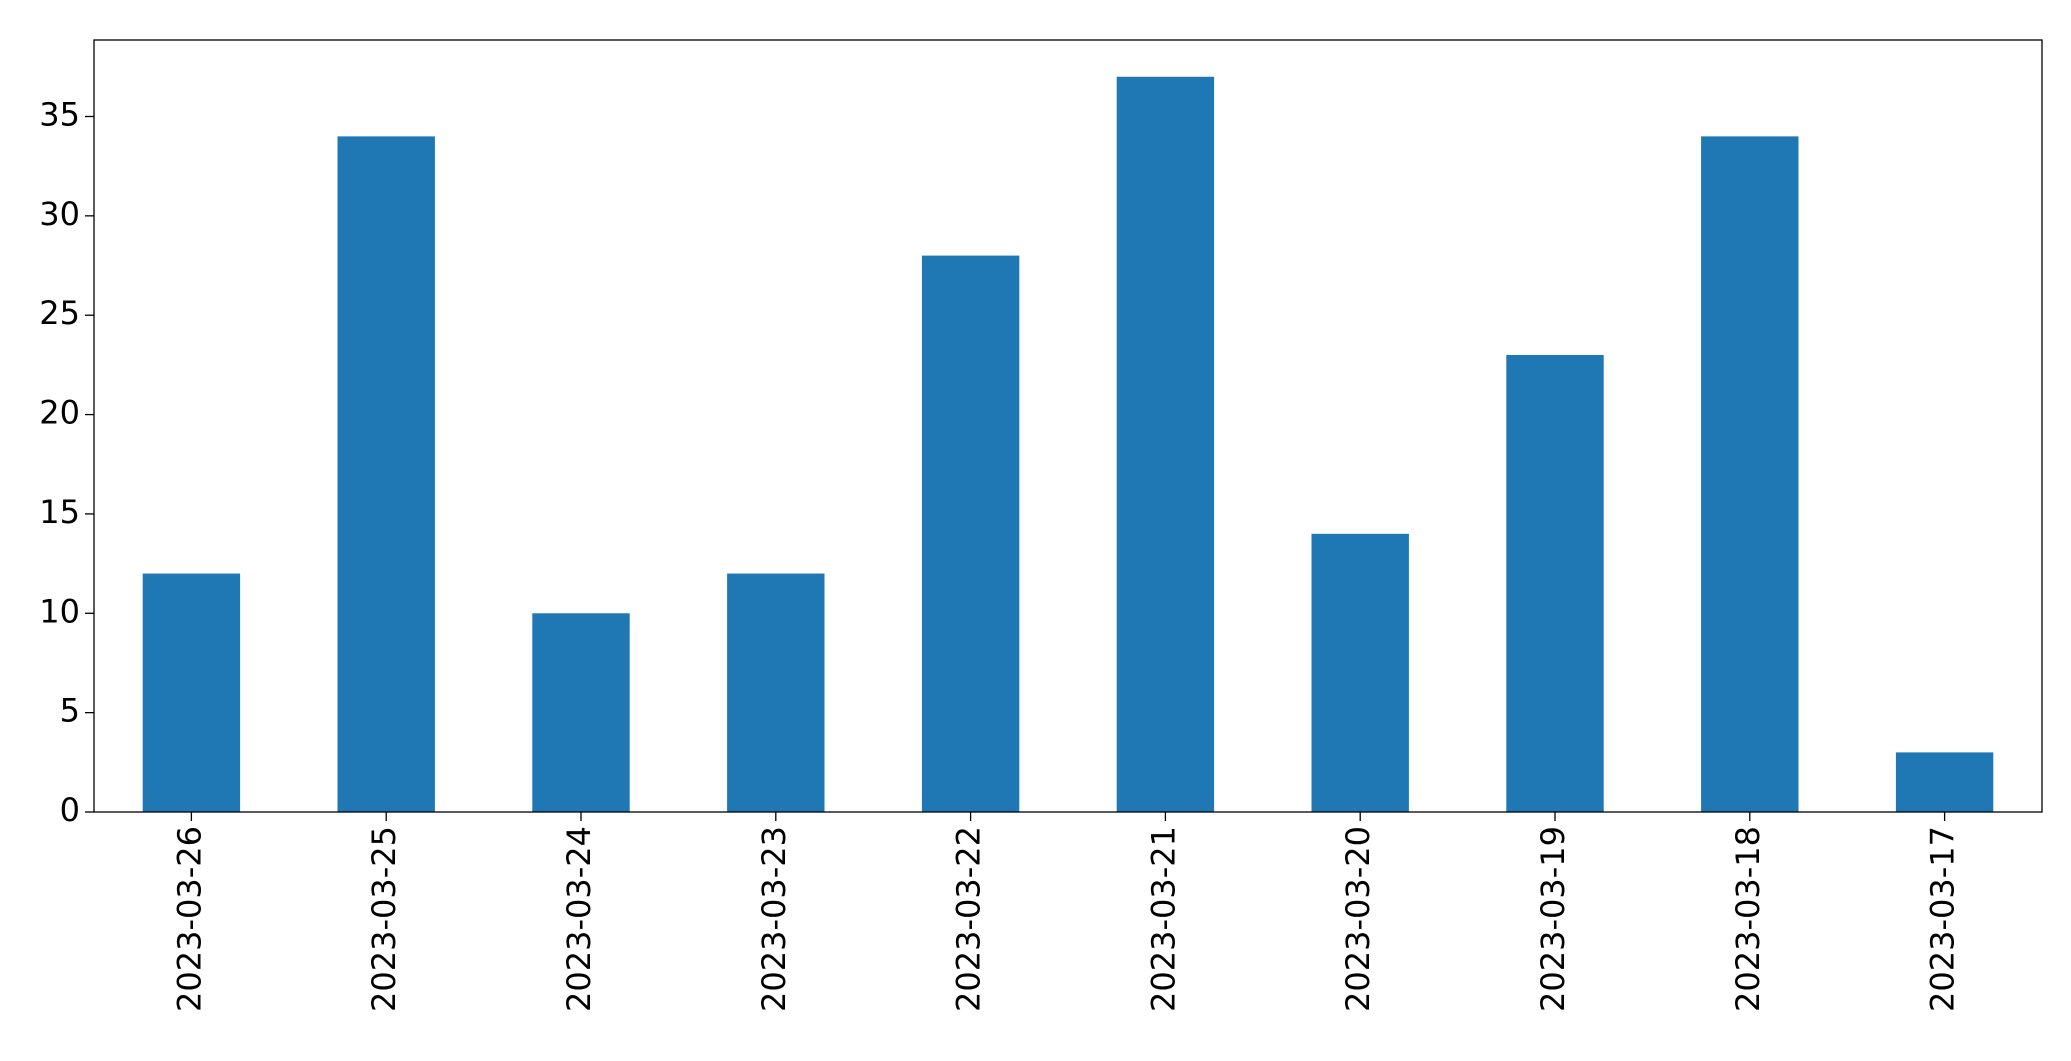 The image size is (2071, 1061). I want to click on y-tick-label: 15, so click(59, 512).